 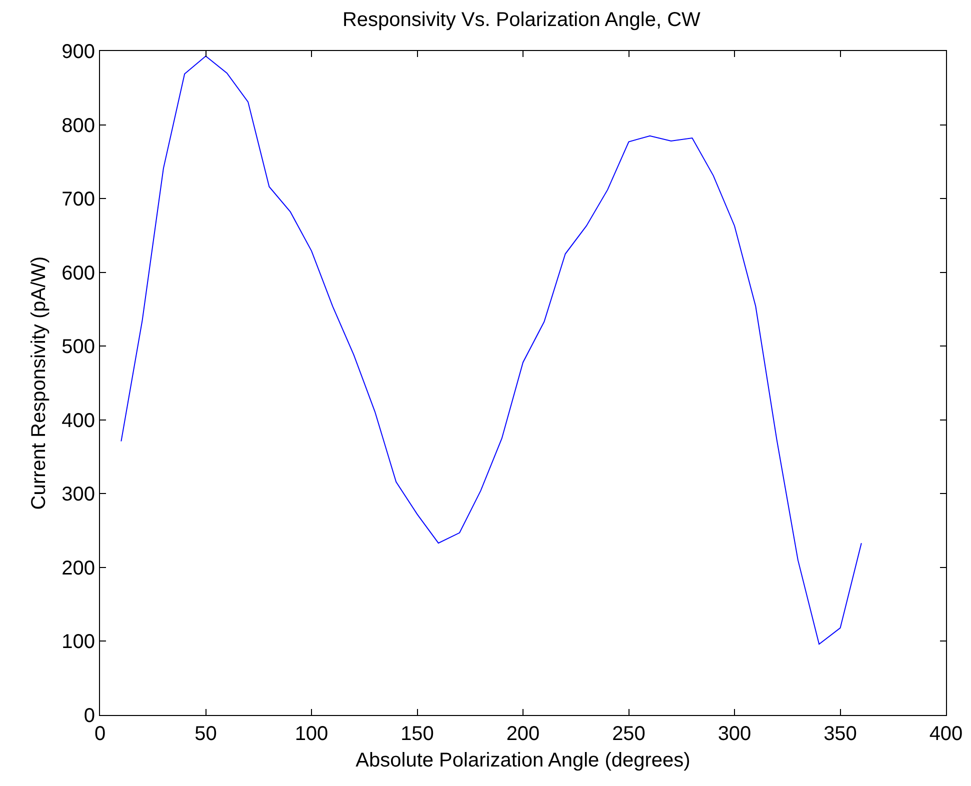 What do you see at coordinates (78, 199) in the screenshot?
I see `y-tick-label: 700` at bounding box center [78, 199].